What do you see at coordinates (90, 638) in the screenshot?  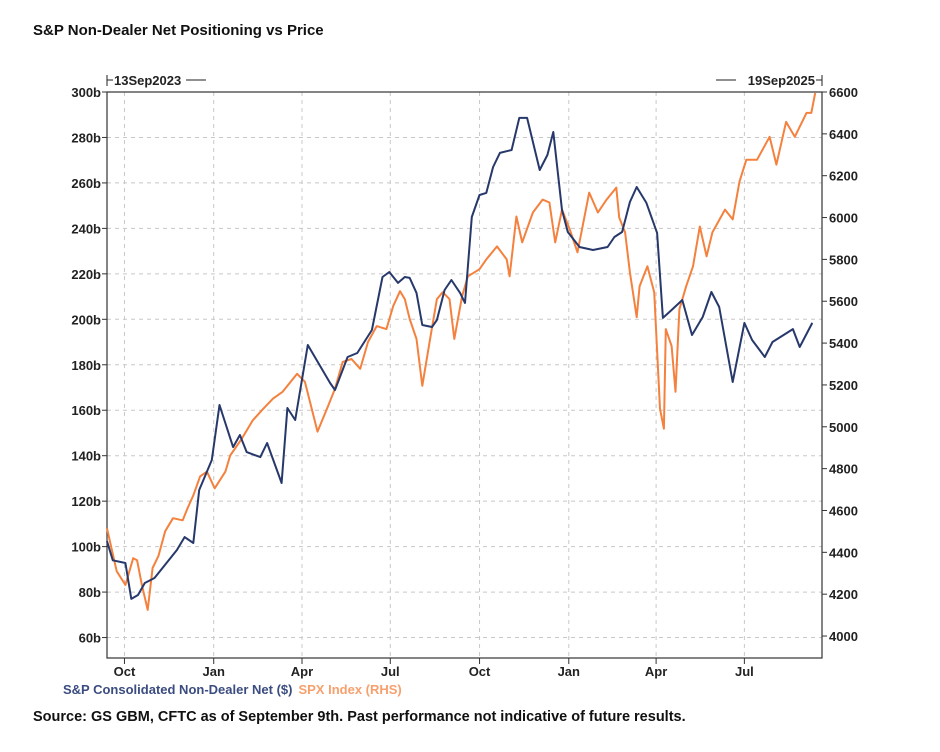 I see `left-tick-label: 60b` at bounding box center [90, 638].